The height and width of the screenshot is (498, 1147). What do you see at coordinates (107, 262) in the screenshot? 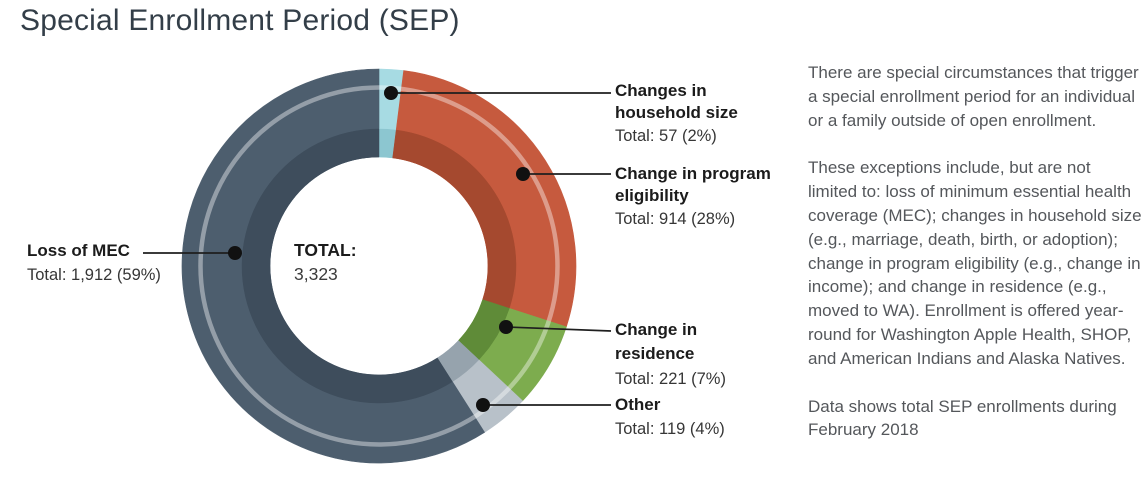
I see `callout-loss-of-mec: Loss of MEC Total: 1,912 (59%)` at bounding box center [107, 262].